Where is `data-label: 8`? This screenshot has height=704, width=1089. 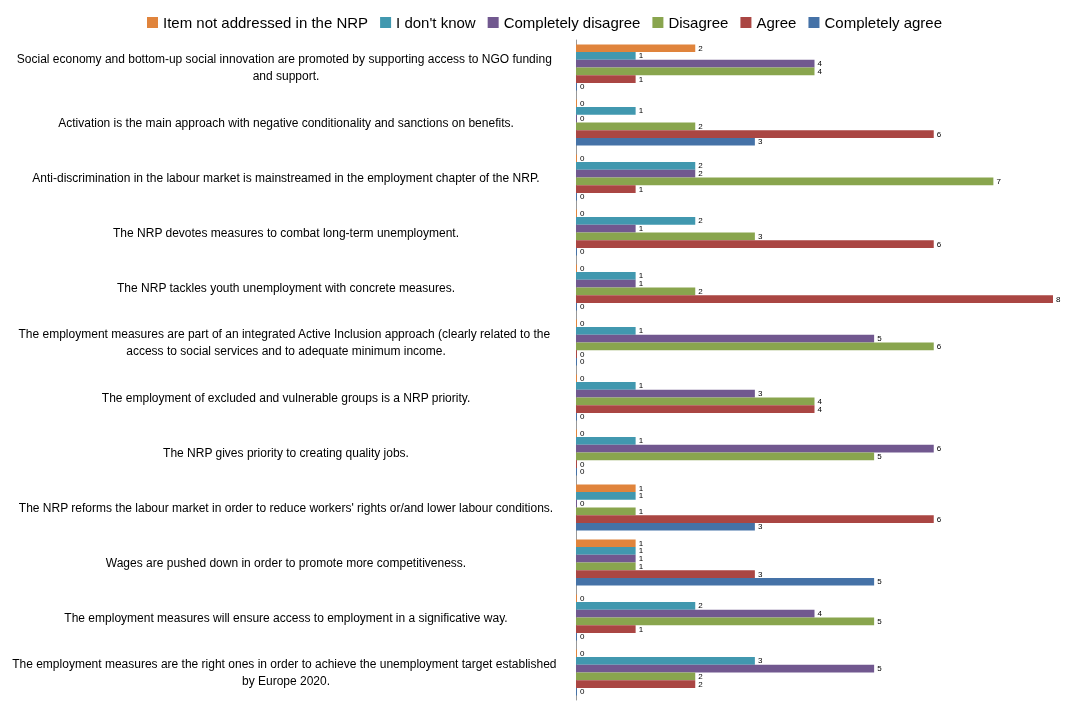 data-label: 8 is located at coordinates (1058, 299).